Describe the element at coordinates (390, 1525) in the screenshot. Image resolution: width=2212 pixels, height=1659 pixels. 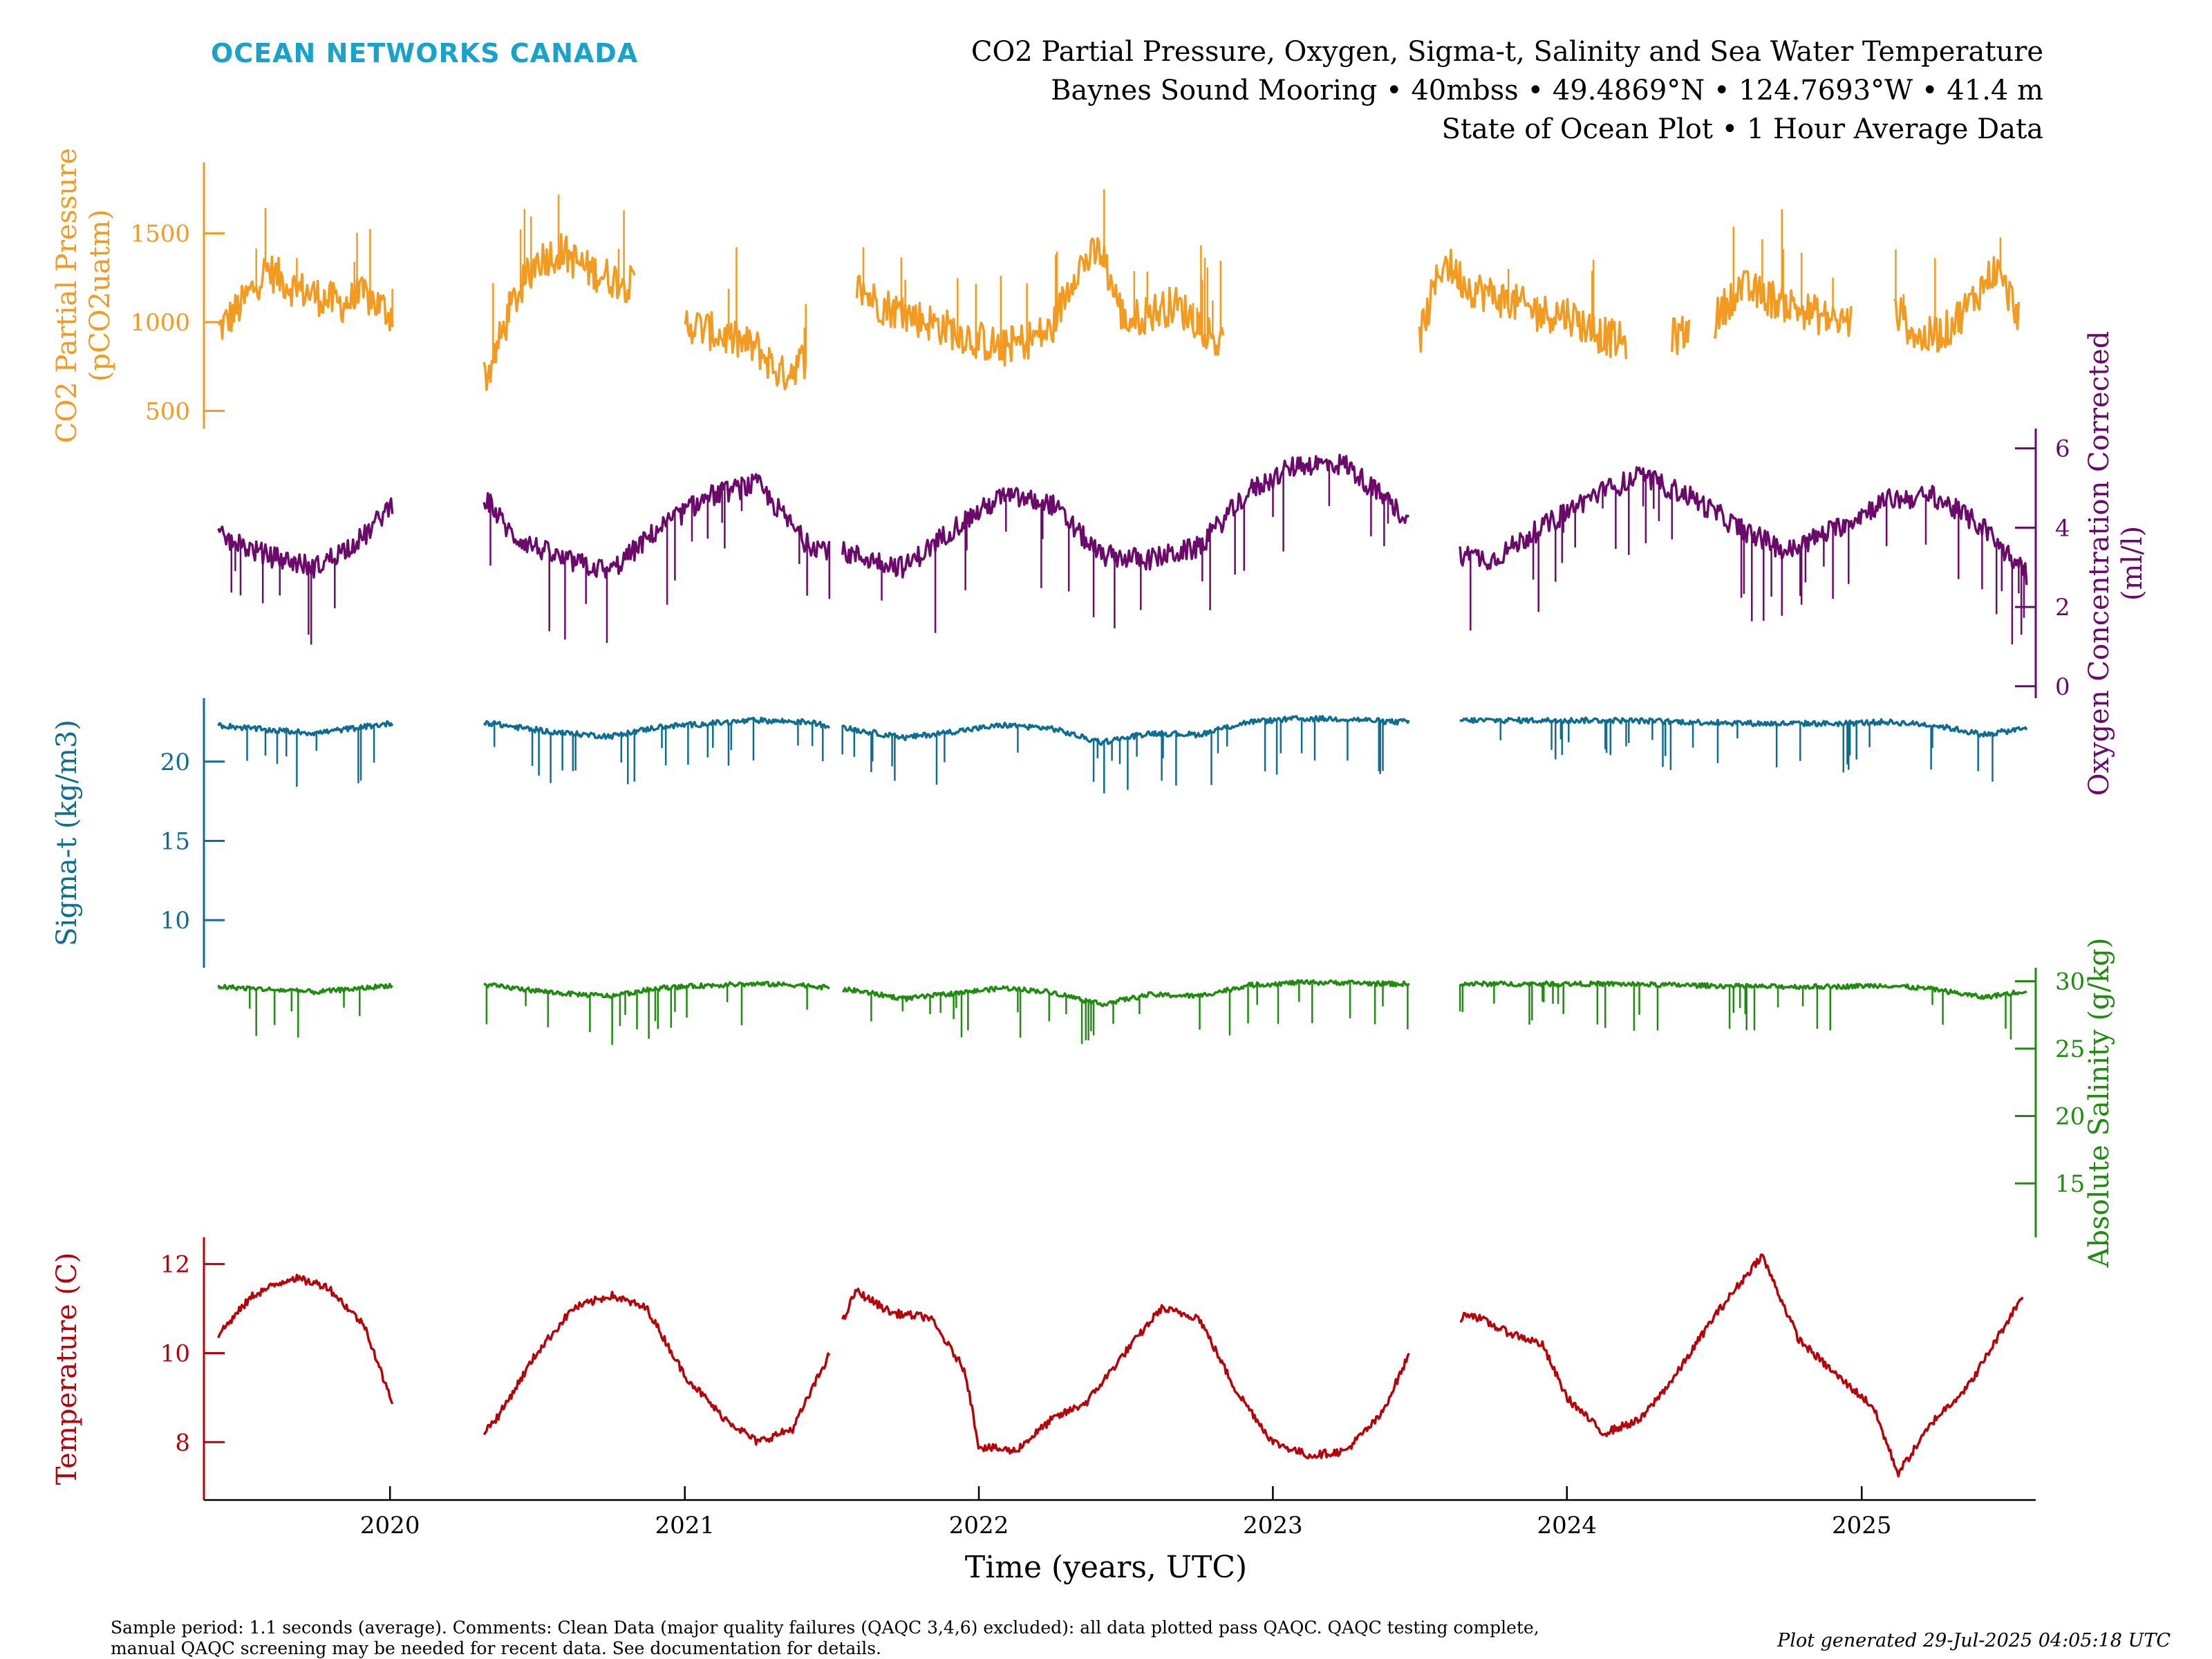
I see `x-tick-label: 2020` at that location.